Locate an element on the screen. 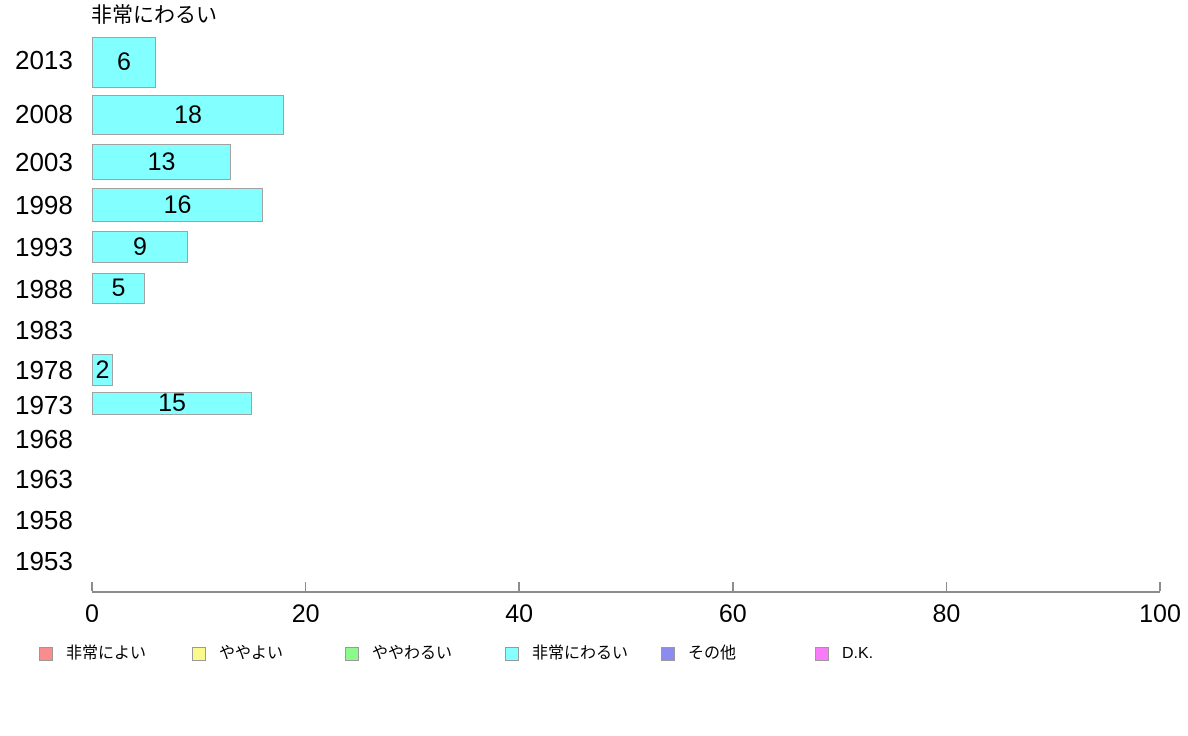  legend-label: 非常にわるい is located at coordinates (580, 653).